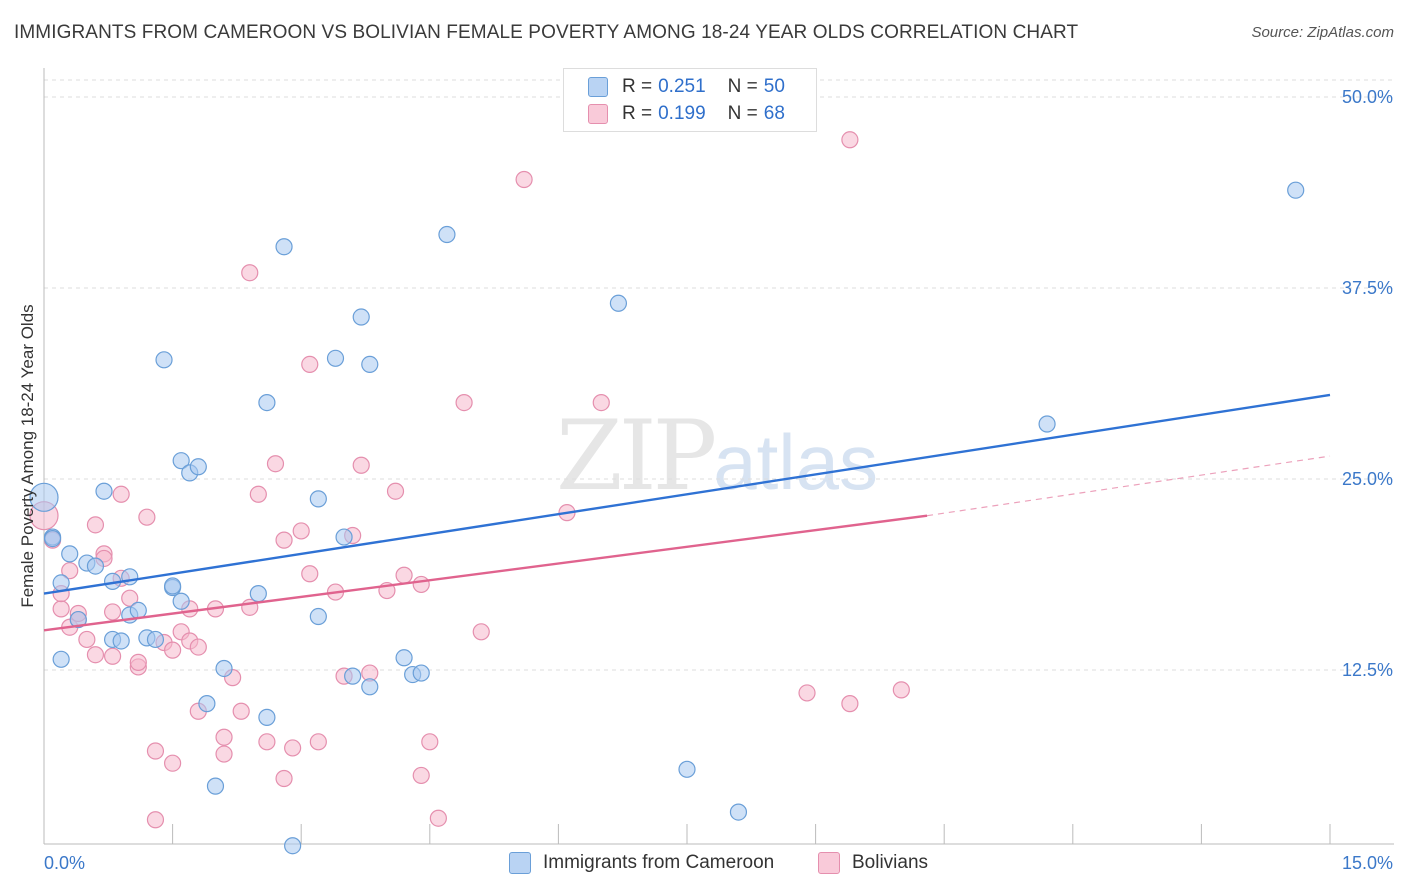 The image size is (1406, 892). I want to click on legend-r-label: R =, so click(637, 86).